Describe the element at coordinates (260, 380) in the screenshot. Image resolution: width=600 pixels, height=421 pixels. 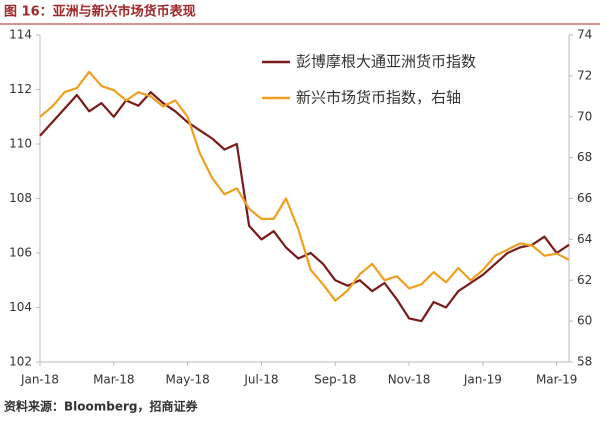
I see `x-tick-label: Jul-18` at that location.